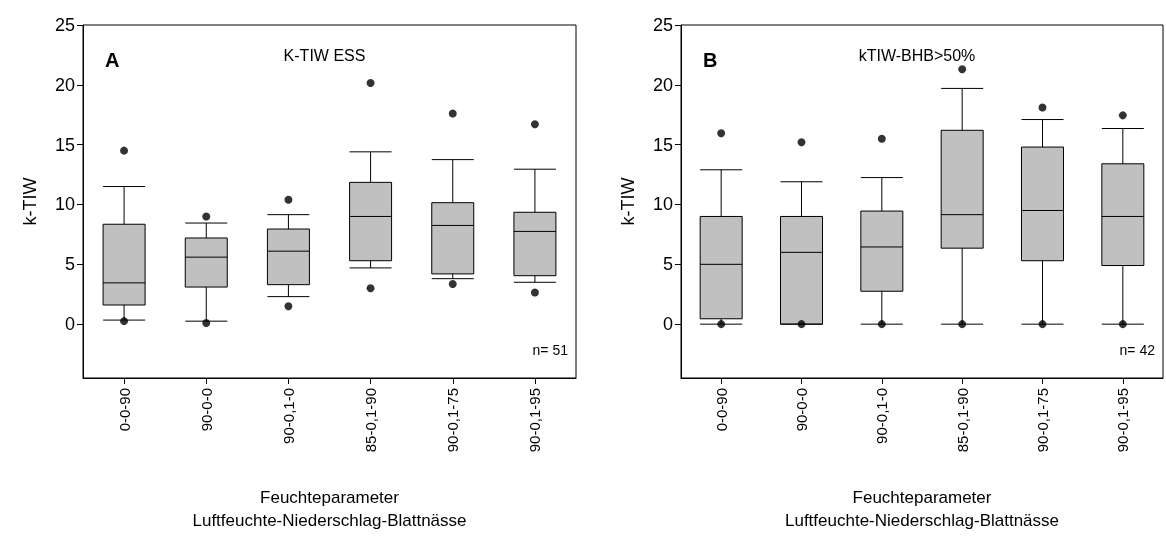 The width and height of the screenshot is (1166, 552). Describe the element at coordinates (550, 350) in the screenshot. I see `annotation: n= 51` at that location.